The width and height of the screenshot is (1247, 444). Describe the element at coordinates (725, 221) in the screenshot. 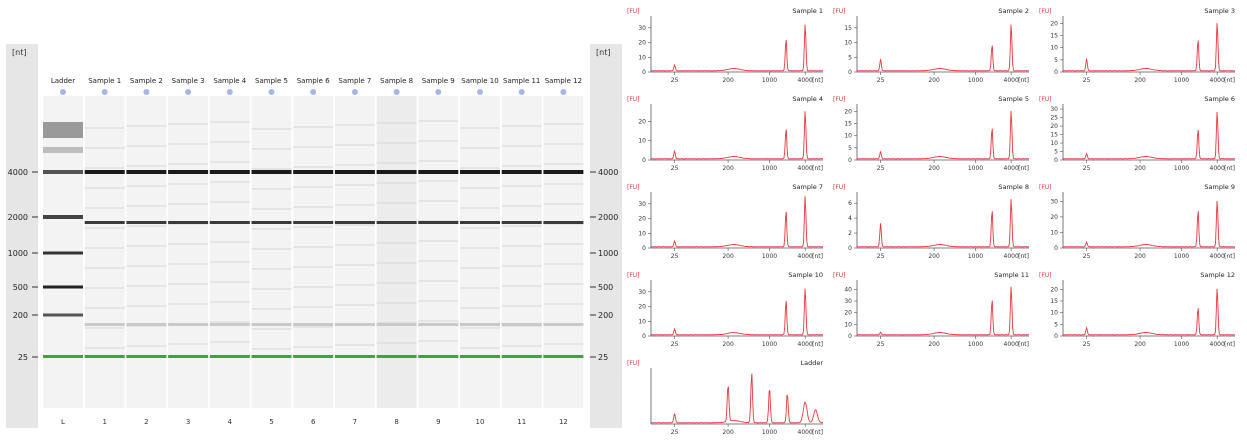

I see `electropherogram-svg: [FU] Sample 7 0 10 20 30 25 200 1000 4000 [nt]` at that location.